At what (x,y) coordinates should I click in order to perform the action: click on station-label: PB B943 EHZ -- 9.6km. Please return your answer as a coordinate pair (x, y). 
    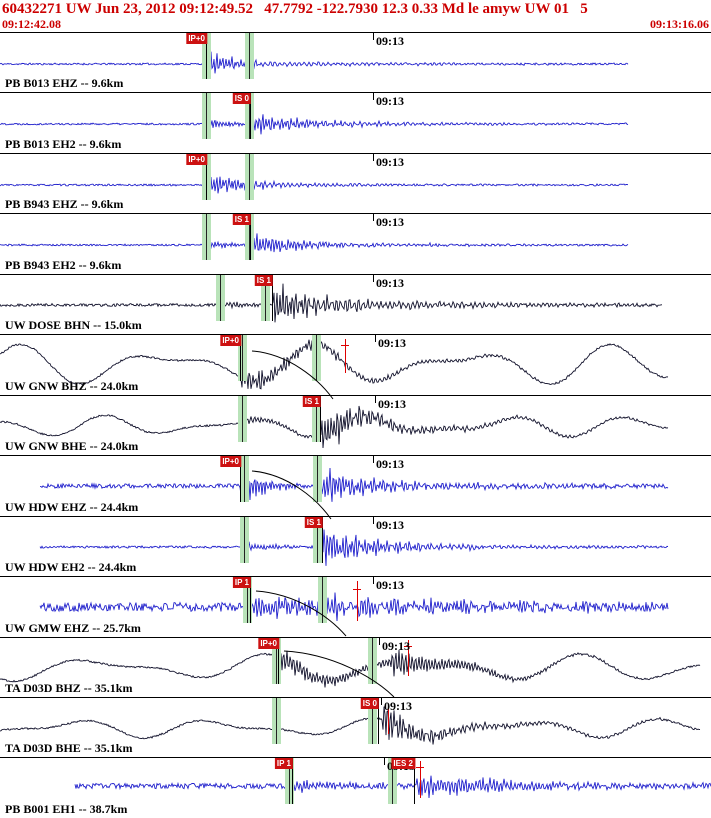
    Looking at the image, I should click on (64, 204).